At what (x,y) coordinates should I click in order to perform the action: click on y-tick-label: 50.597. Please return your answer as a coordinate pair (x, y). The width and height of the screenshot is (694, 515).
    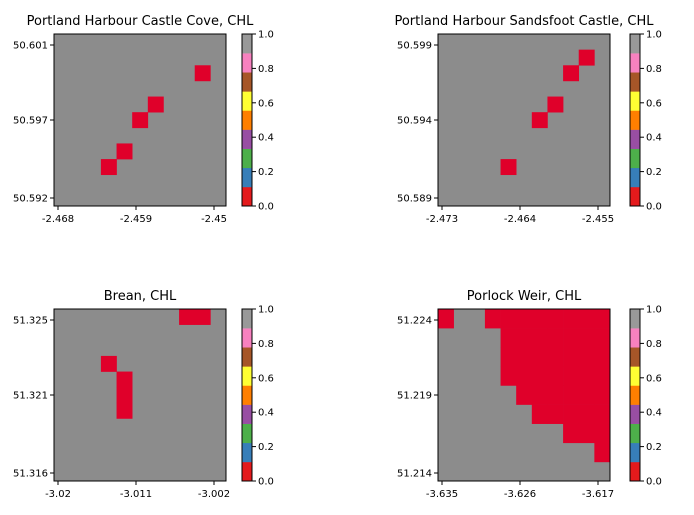
    Looking at the image, I should click on (30, 121).